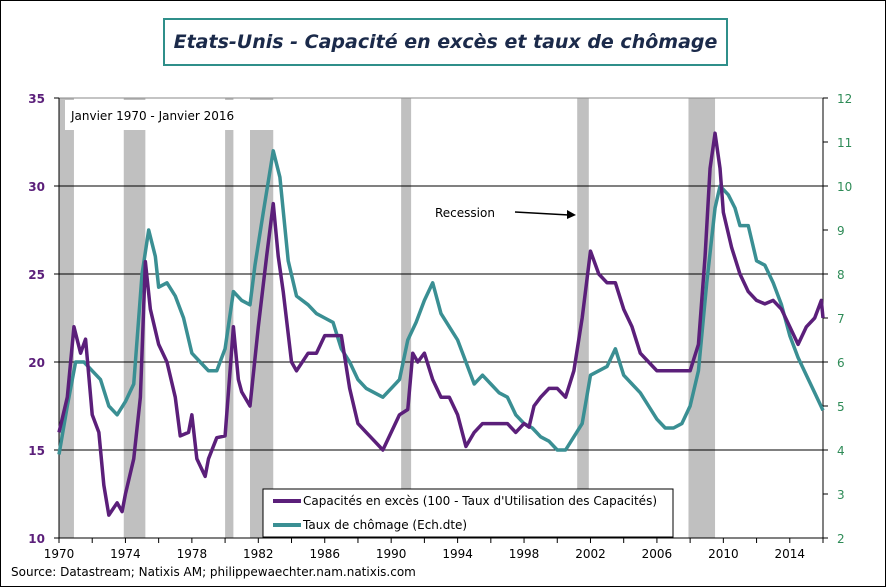 This screenshot has width=886, height=587. What do you see at coordinates (457, 554) in the screenshot?
I see `x-tick-label: 1994` at bounding box center [457, 554].